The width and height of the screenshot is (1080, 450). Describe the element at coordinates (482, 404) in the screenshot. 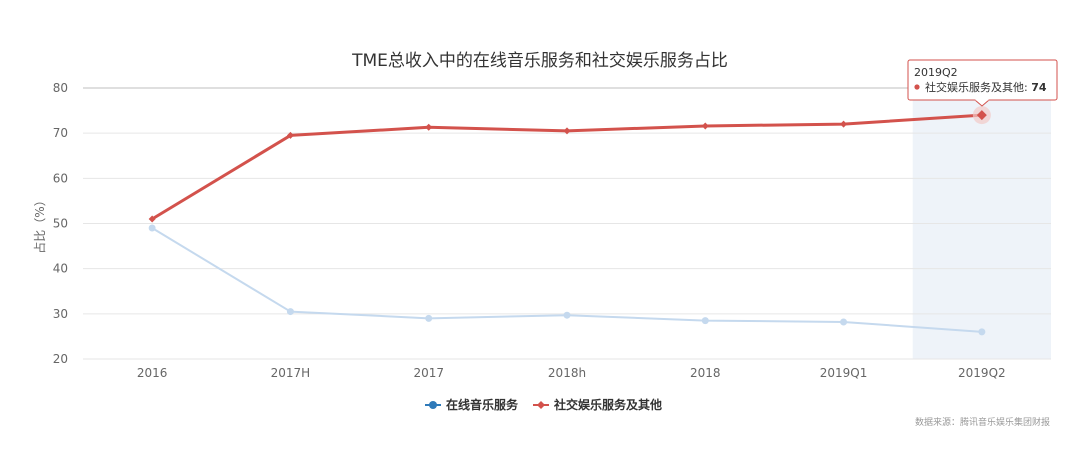

I see `legend-online-music-label: 在线音乐服务` at that location.